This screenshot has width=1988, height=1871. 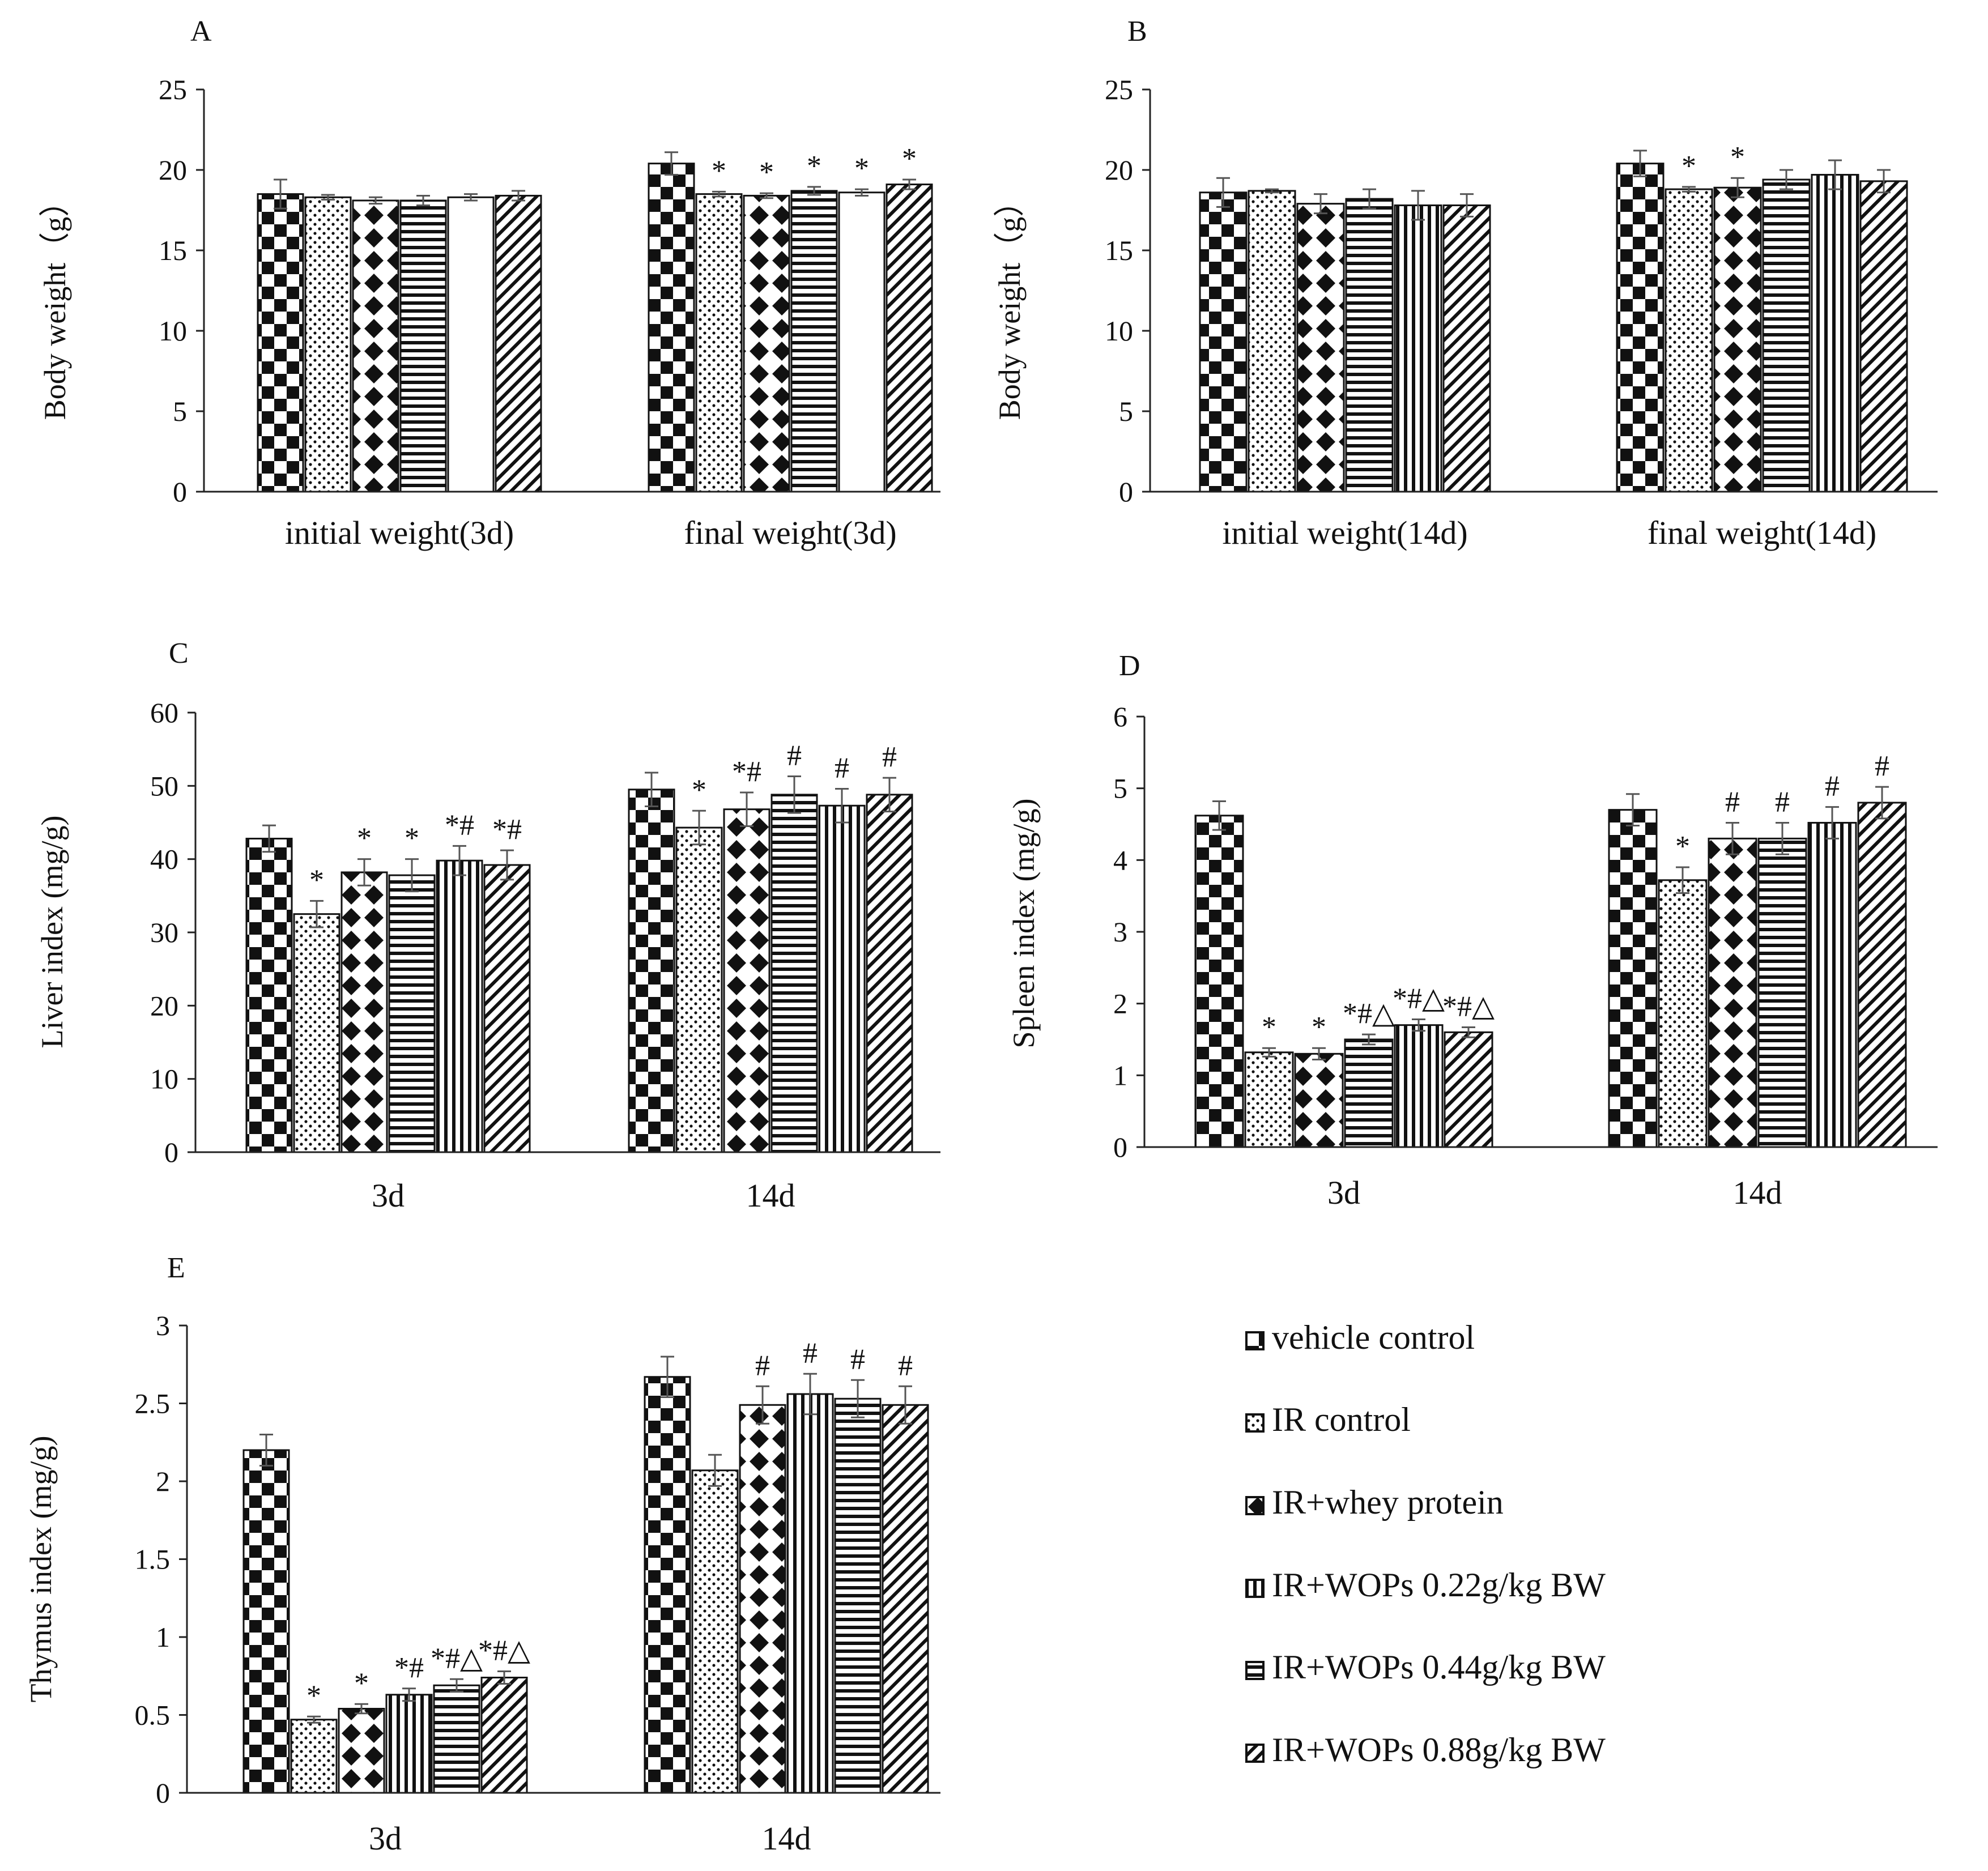 I want to click on legend-item-vehicle-control: vehicle control, so click(x=1360, y=1337).